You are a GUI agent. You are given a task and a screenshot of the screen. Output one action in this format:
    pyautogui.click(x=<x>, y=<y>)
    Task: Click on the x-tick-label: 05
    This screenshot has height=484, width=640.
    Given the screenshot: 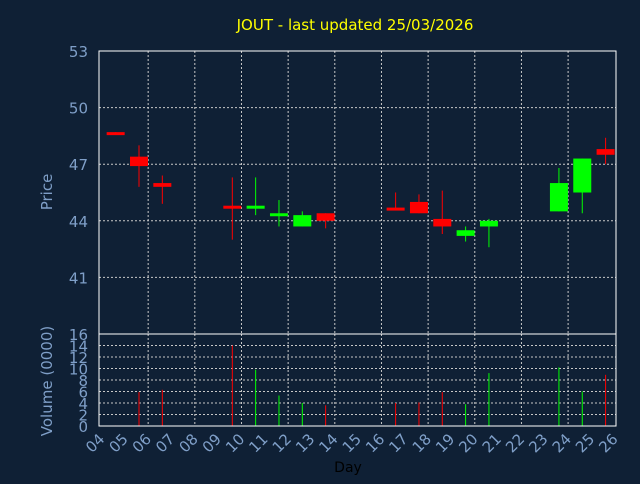 What is the action you would take?
    pyautogui.click(x=118, y=443)
    